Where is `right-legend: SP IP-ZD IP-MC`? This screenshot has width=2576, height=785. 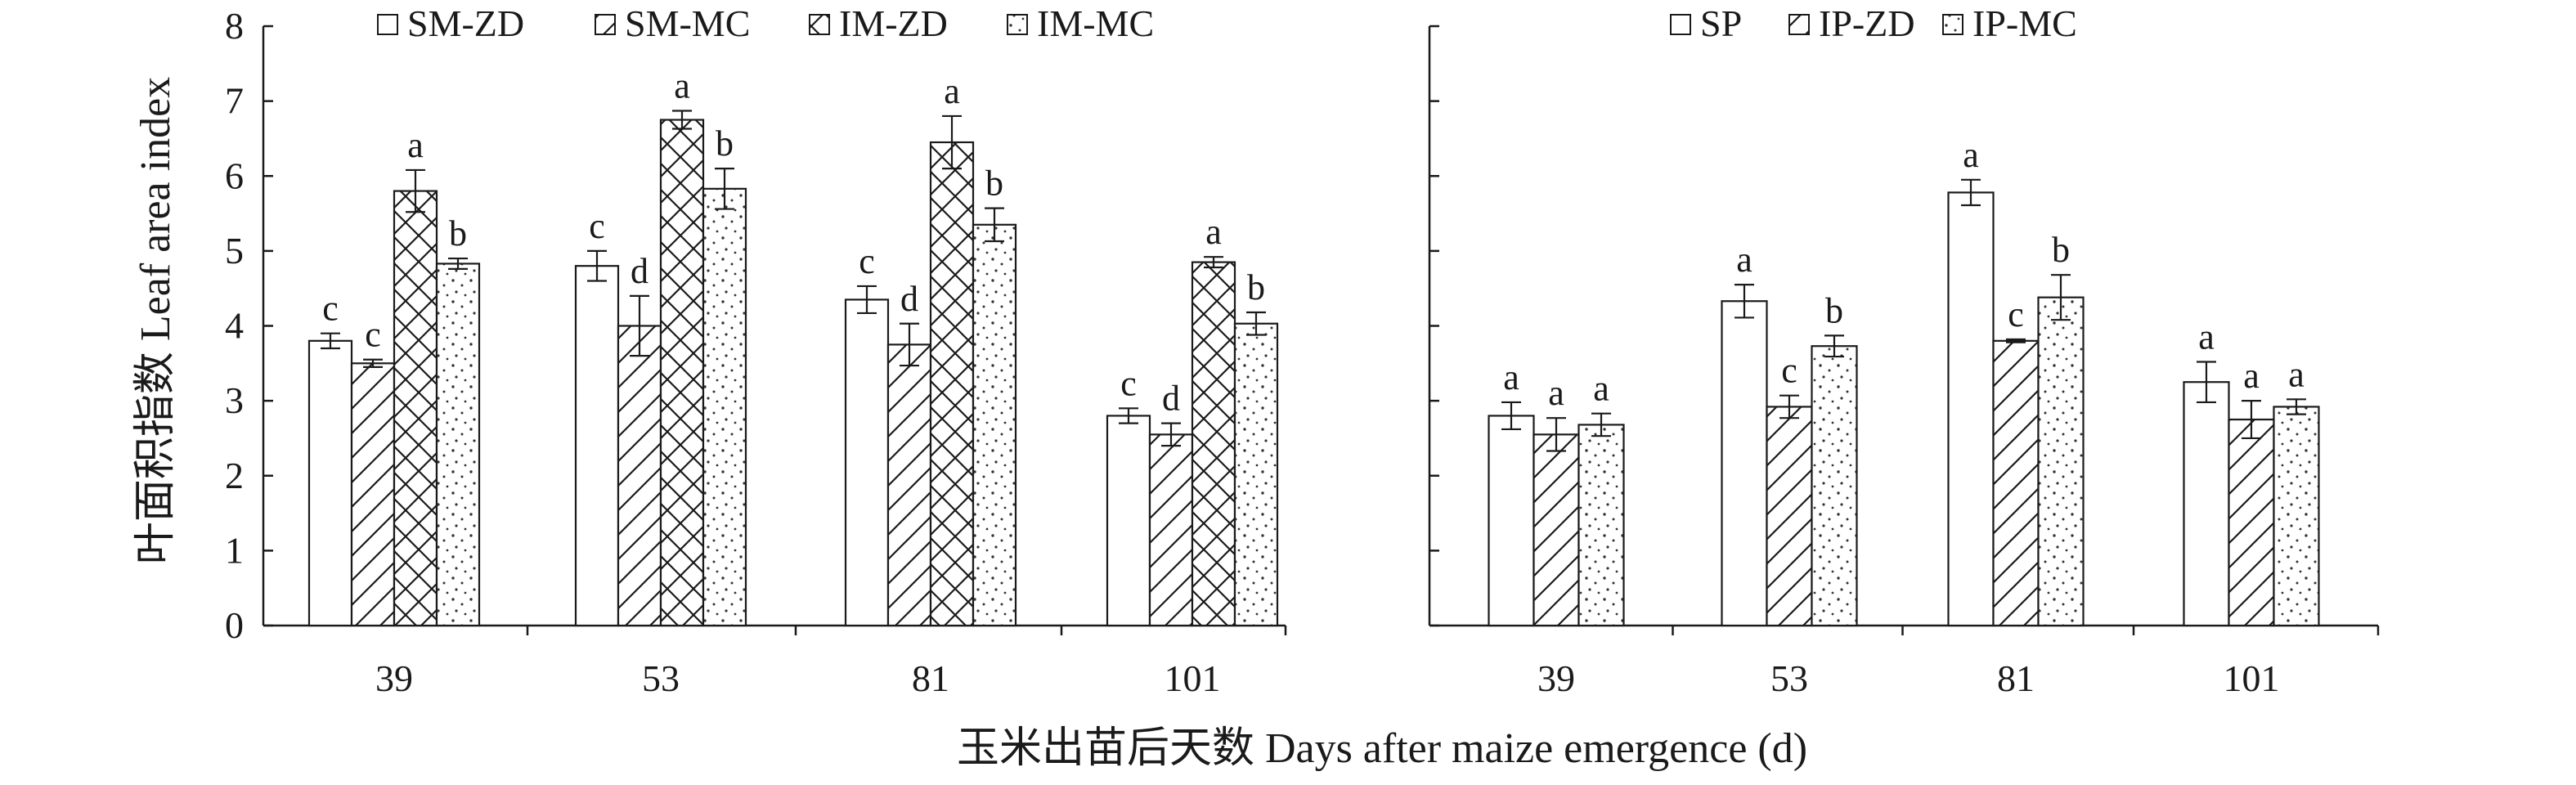
right-legend: SP IP-ZD IP-MC is located at coordinates (1874, 23).